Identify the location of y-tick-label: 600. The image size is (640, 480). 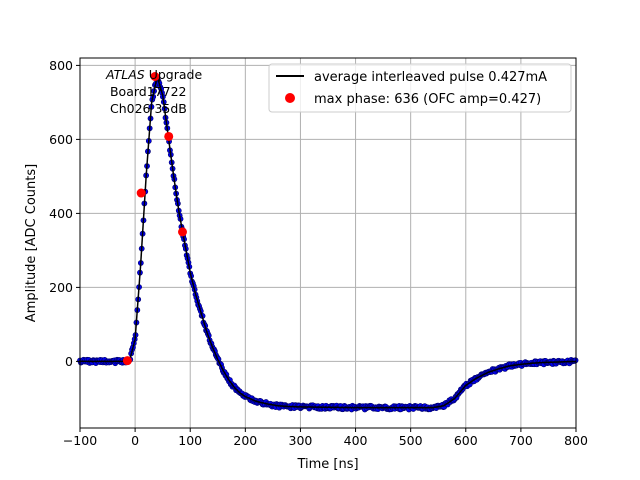
(61, 139).